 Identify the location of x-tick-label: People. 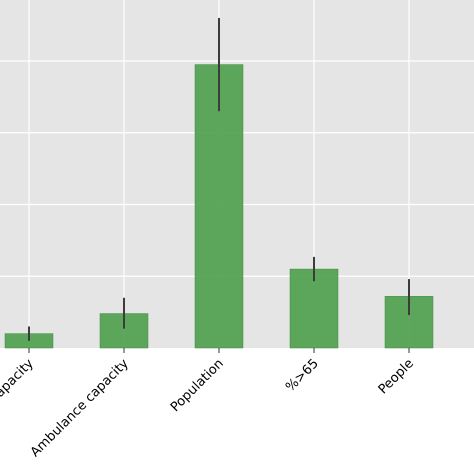
(396, 376).